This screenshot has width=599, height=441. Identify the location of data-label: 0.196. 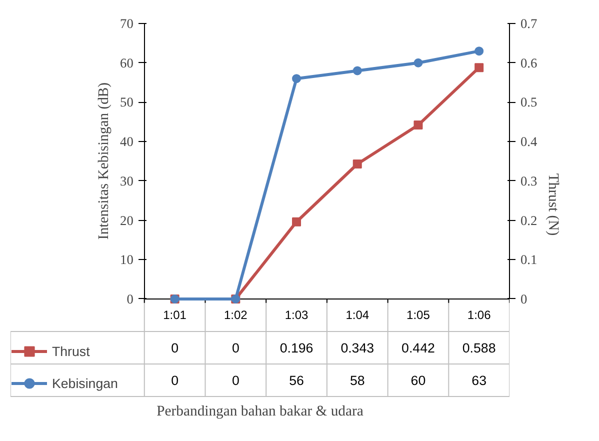
(297, 348).